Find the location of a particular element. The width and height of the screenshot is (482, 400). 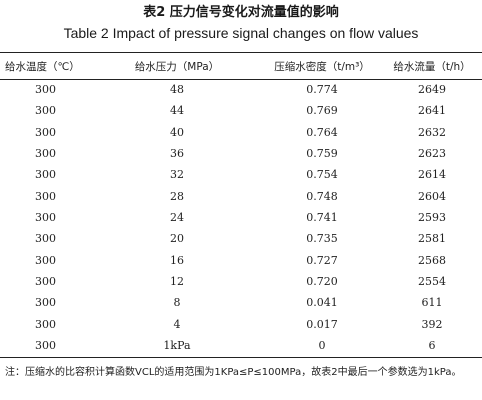

table-row: 300 48 0.774 2649 is located at coordinates (241, 89).